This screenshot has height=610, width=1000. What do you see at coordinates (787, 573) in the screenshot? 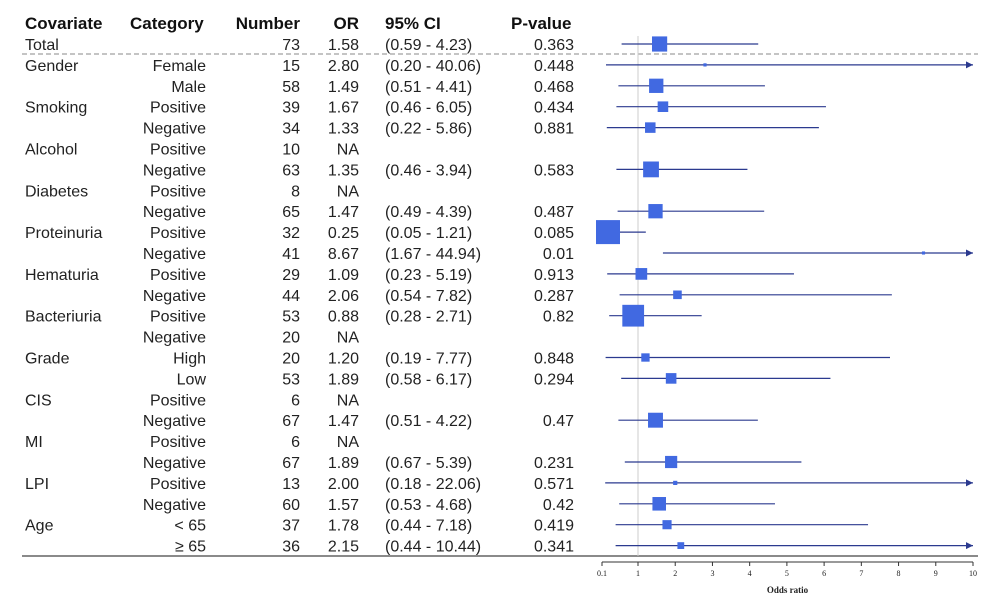
I see `x-tick-label: 5` at bounding box center [787, 573].